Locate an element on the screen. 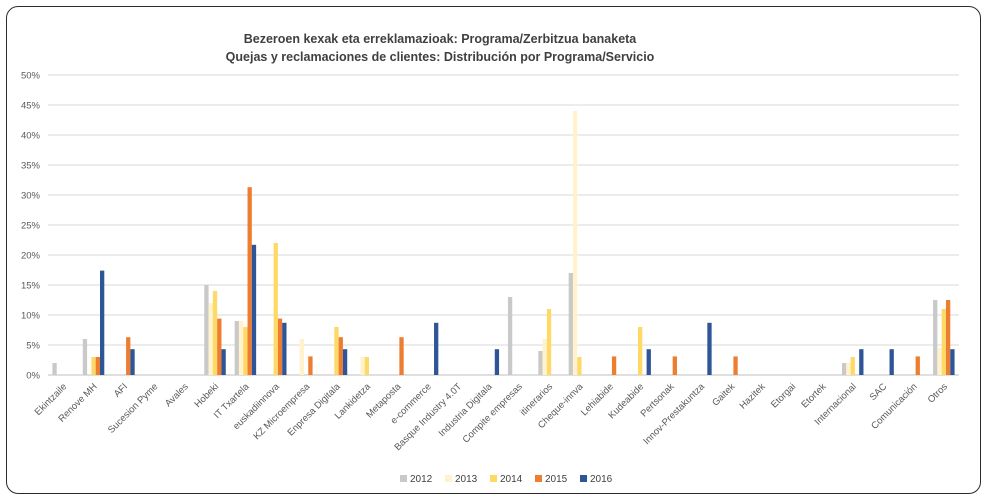  legend-label: 2014 is located at coordinates (511, 479).